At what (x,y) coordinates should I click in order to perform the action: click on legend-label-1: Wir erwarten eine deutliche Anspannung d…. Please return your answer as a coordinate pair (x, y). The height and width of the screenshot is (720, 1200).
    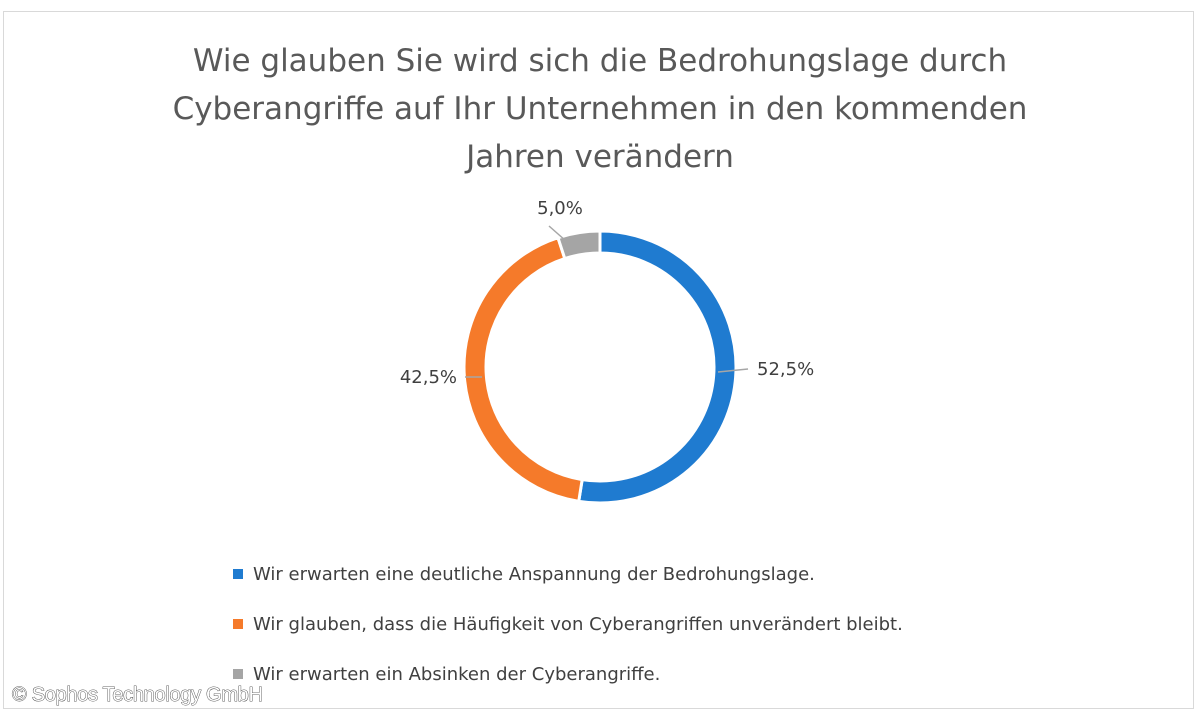
    Looking at the image, I should click on (534, 574).